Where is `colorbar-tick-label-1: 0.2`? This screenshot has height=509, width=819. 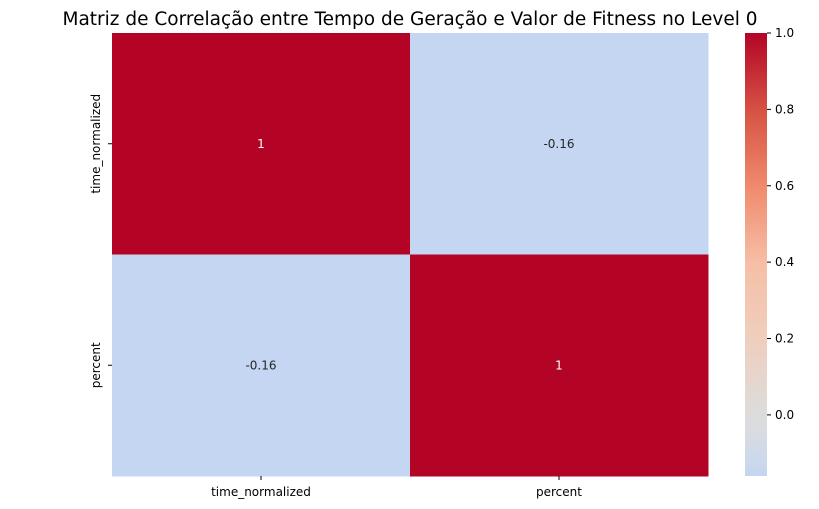
colorbar-tick-label-1: 0.2 is located at coordinates (784, 339).